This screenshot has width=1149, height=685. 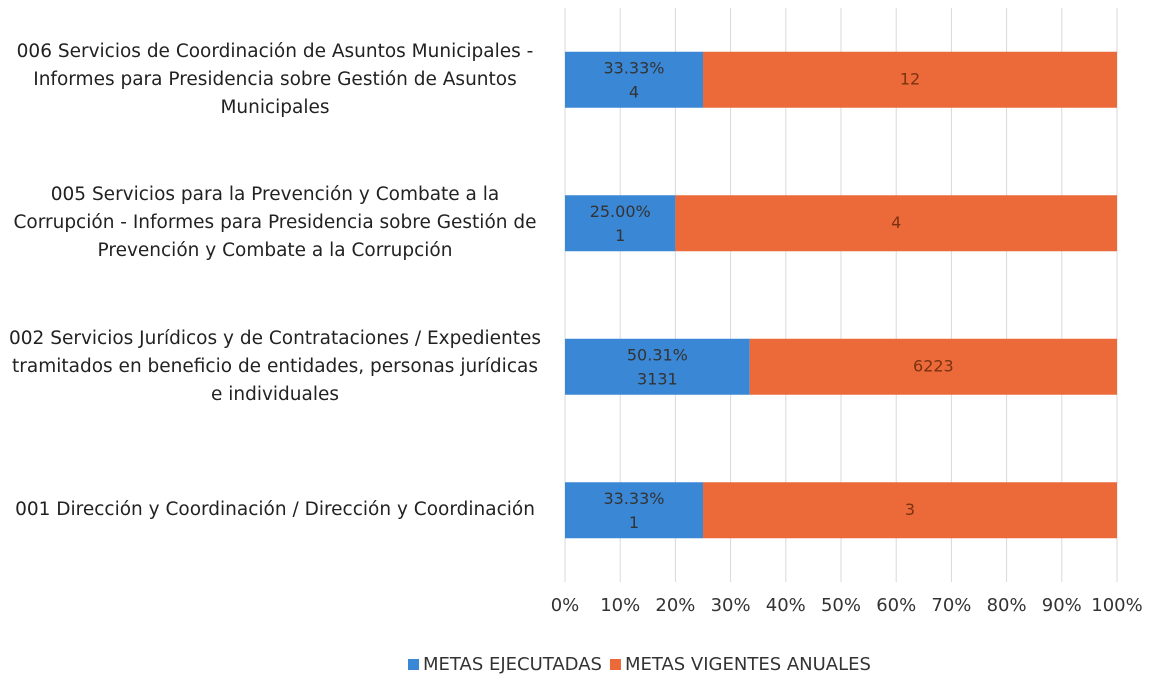 I want to click on x-tick-label: 60%, so click(x=896, y=605).